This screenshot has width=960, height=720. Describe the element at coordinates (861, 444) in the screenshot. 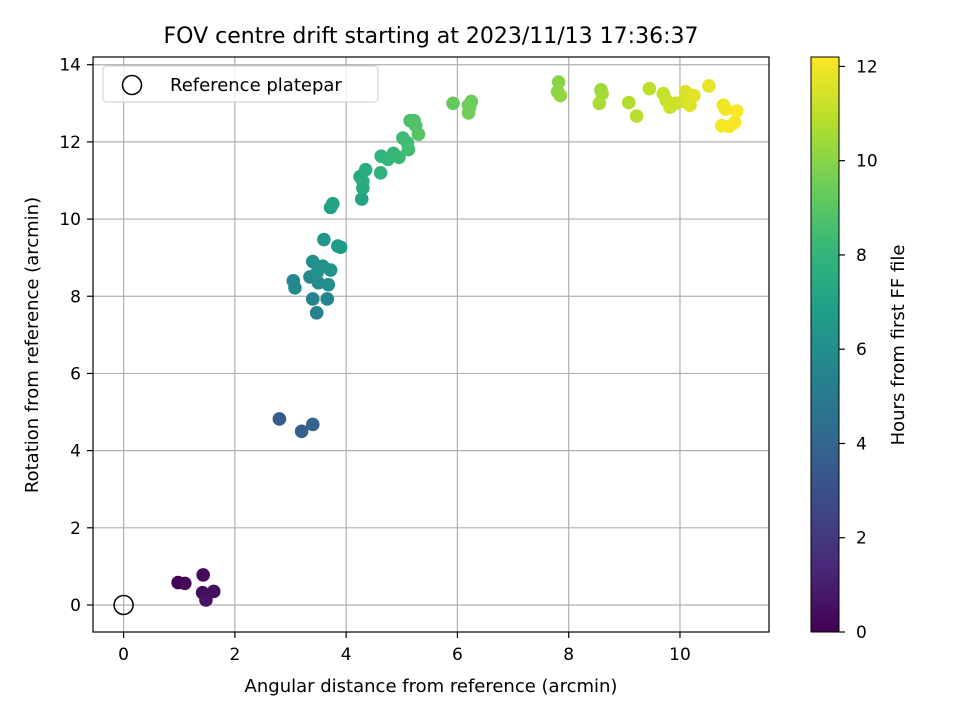

I see `colorbar-tick-label: 4` at that location.